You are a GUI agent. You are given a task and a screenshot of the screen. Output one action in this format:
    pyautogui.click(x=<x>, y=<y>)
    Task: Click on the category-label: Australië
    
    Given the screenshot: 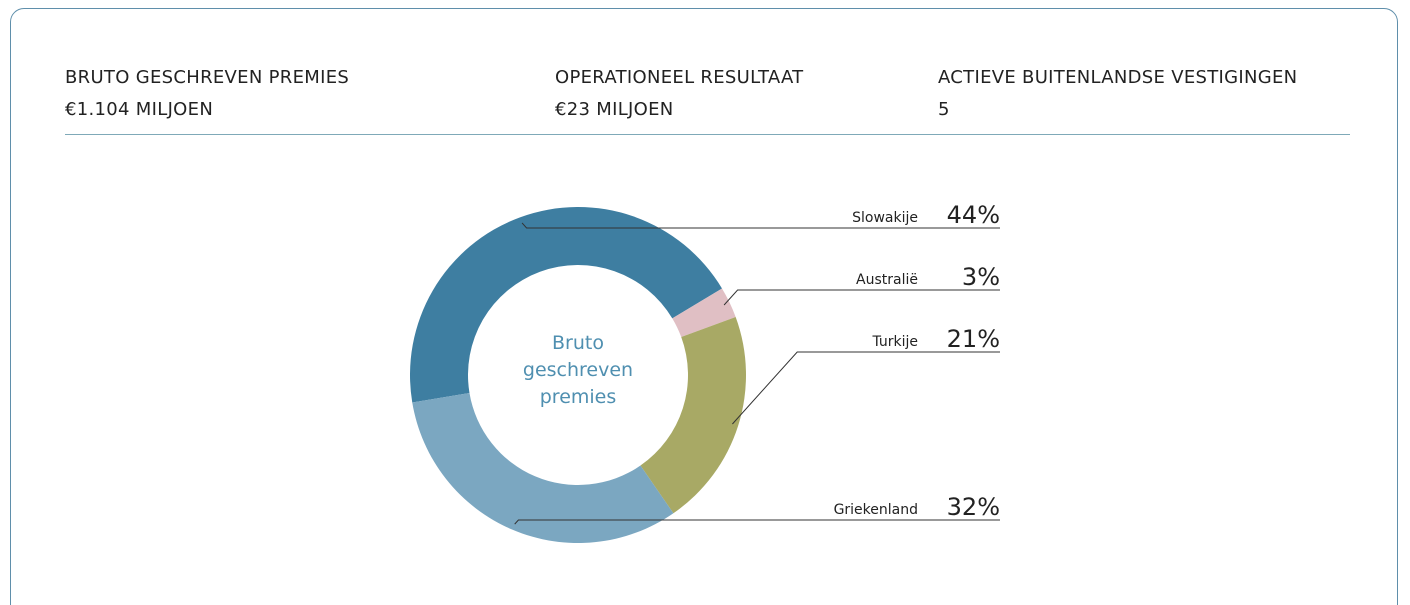 What is the action you would take?
    pyautogui.click(x=887, y=280)
    